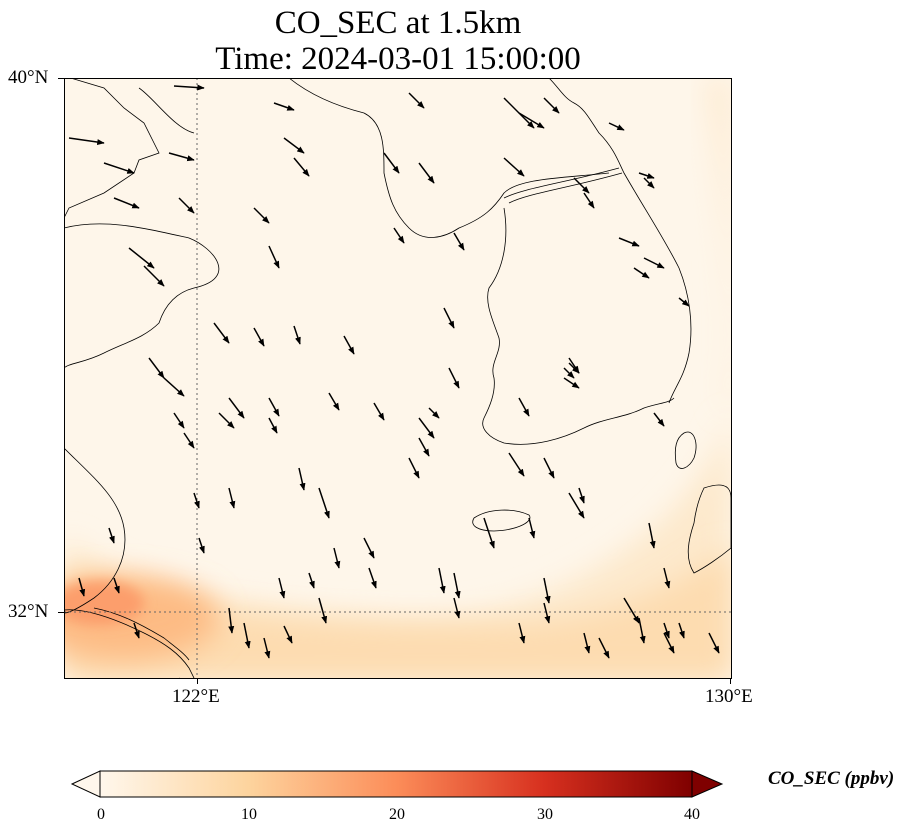 This screenshot has width=916, height=836. Describe the element at coordinates (707, 784) in the screenshot. I see `colorbar-extend-max` at that location.